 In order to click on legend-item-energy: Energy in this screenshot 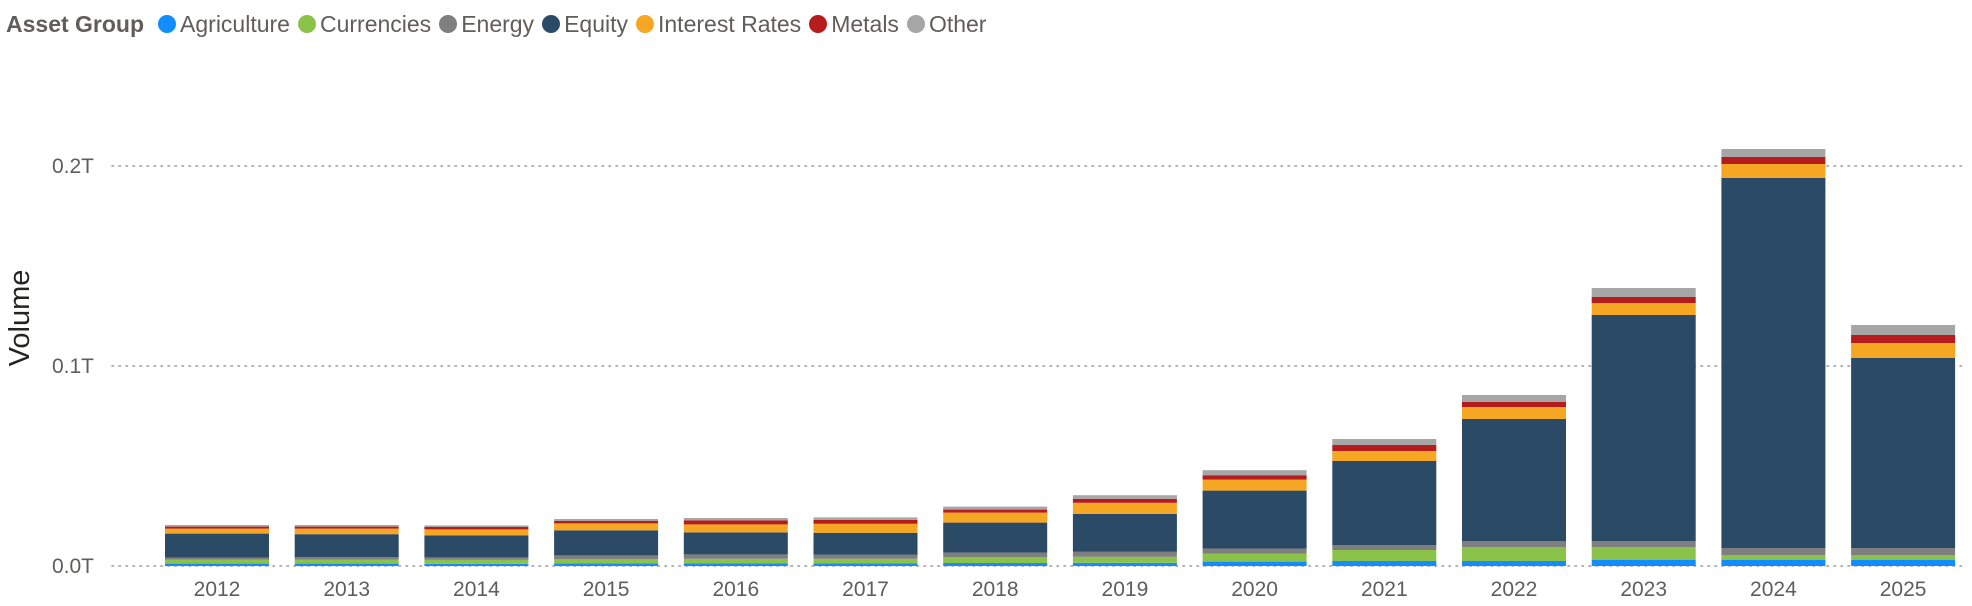, I will do `click(486, 24)`.